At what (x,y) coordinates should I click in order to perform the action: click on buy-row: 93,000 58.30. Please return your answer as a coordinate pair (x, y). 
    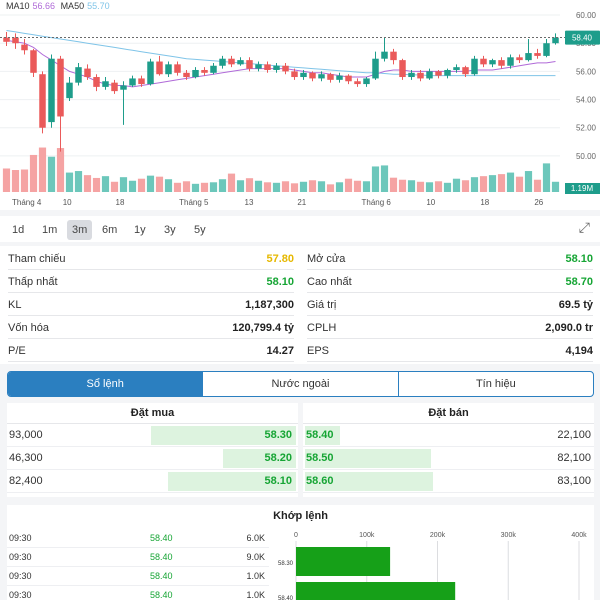
    Looking at the image, I should click on (152, 435).